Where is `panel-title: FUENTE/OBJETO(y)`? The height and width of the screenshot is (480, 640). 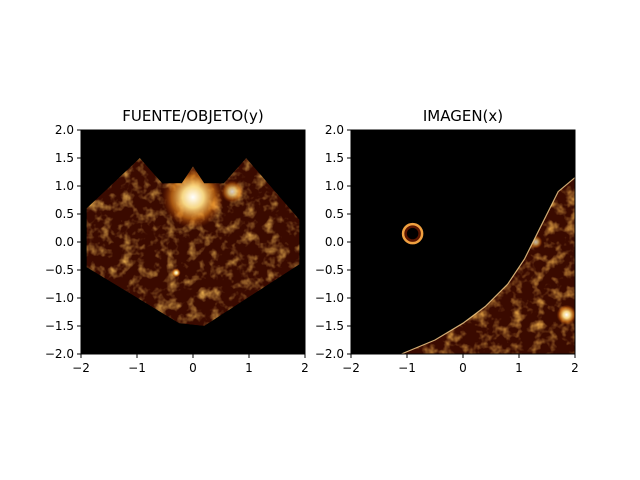 panel-title: FUENTE/OBJETO(y) is located at coordinates (193, 116).